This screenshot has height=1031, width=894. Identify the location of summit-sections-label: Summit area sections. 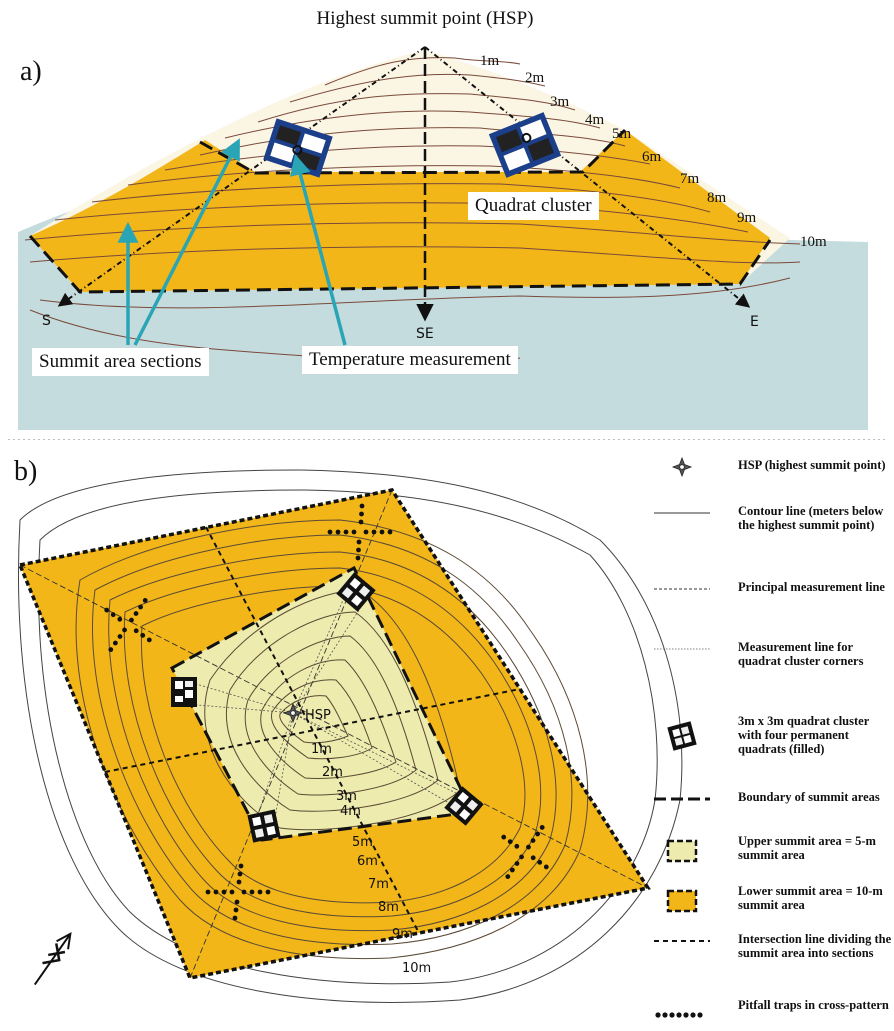
(120, 362).